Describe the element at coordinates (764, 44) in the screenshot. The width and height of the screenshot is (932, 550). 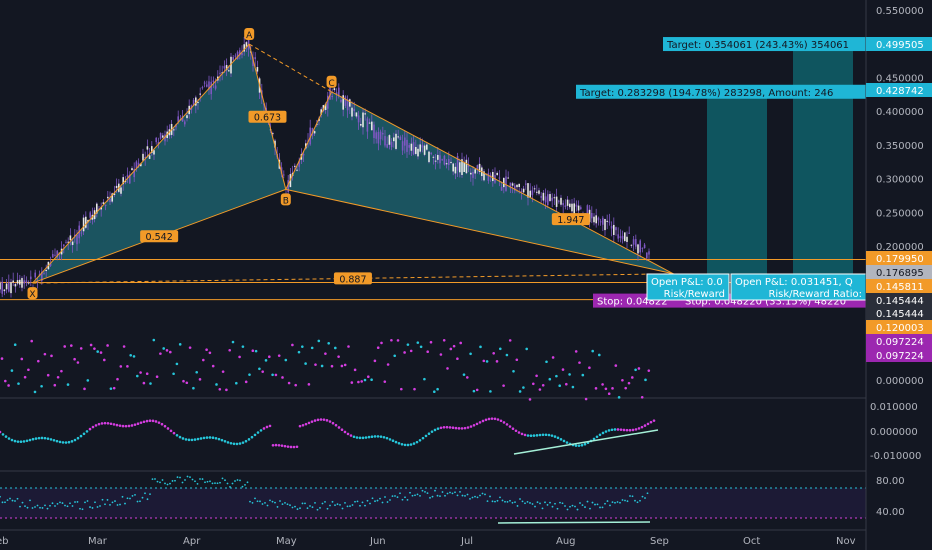
I see `target-label-1: Target: 0.354061 (243.43%) 354061` at that location.